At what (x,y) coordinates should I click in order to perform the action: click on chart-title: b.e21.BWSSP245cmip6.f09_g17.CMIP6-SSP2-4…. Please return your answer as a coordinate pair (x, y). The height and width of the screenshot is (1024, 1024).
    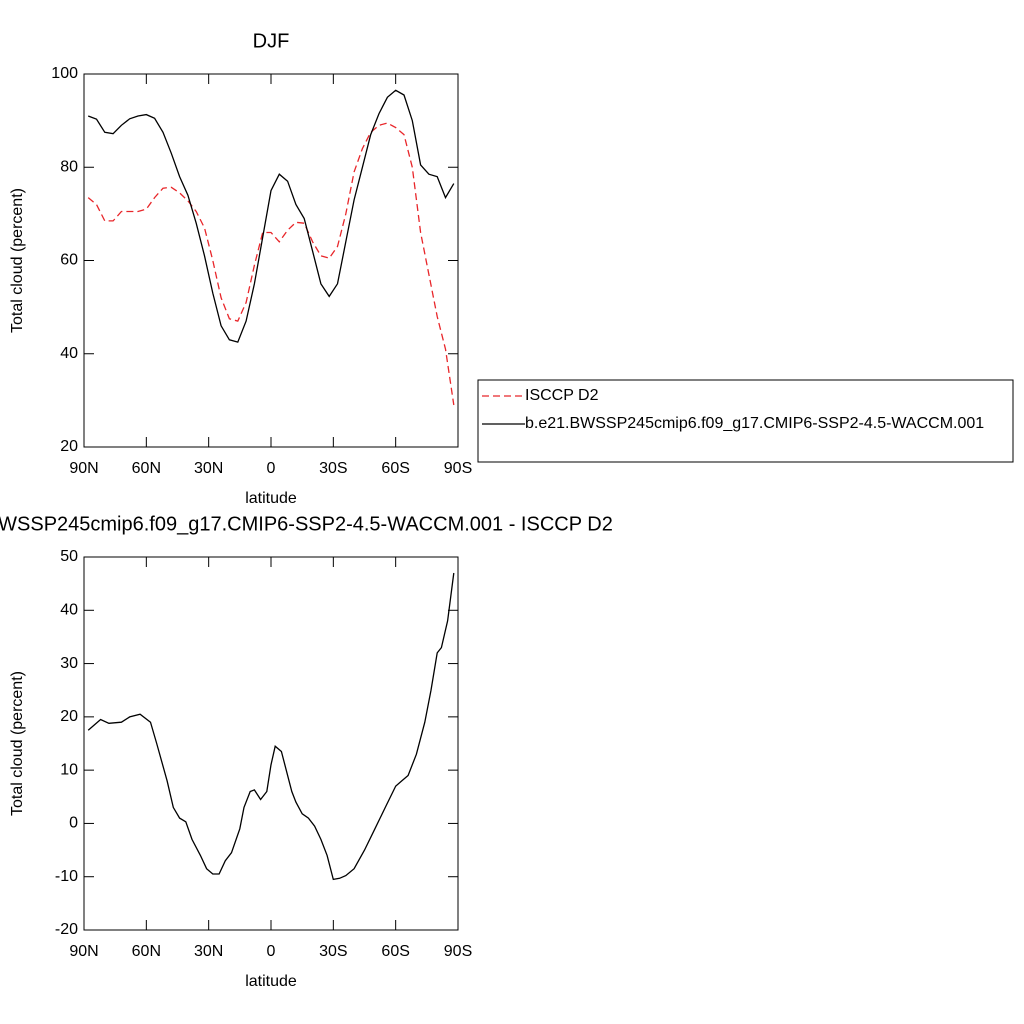
    Looking at the image, I should click on (306, 524).